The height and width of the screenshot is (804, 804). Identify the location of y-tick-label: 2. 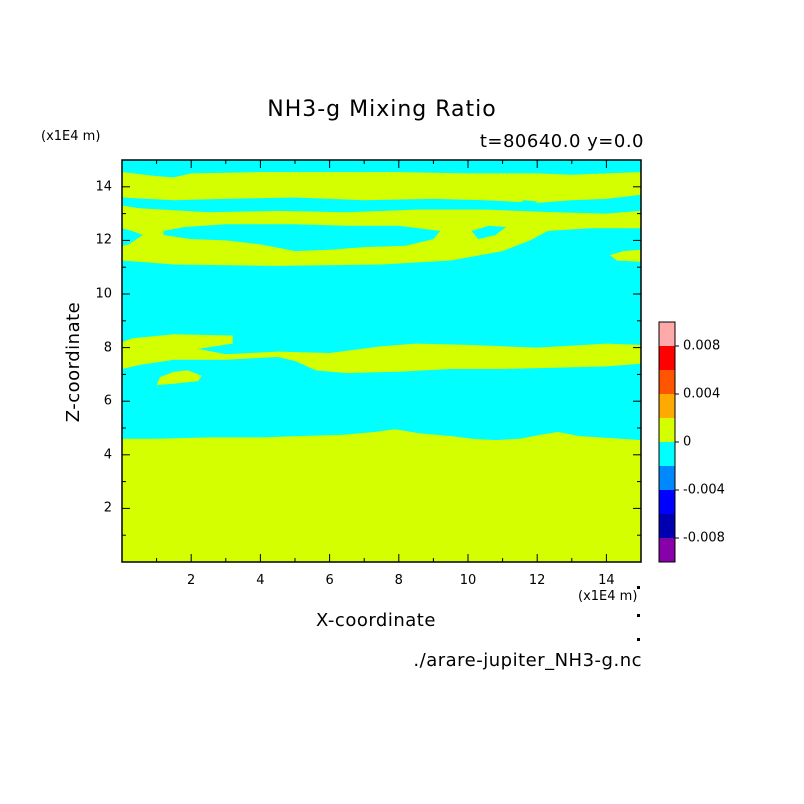
(107, 508).